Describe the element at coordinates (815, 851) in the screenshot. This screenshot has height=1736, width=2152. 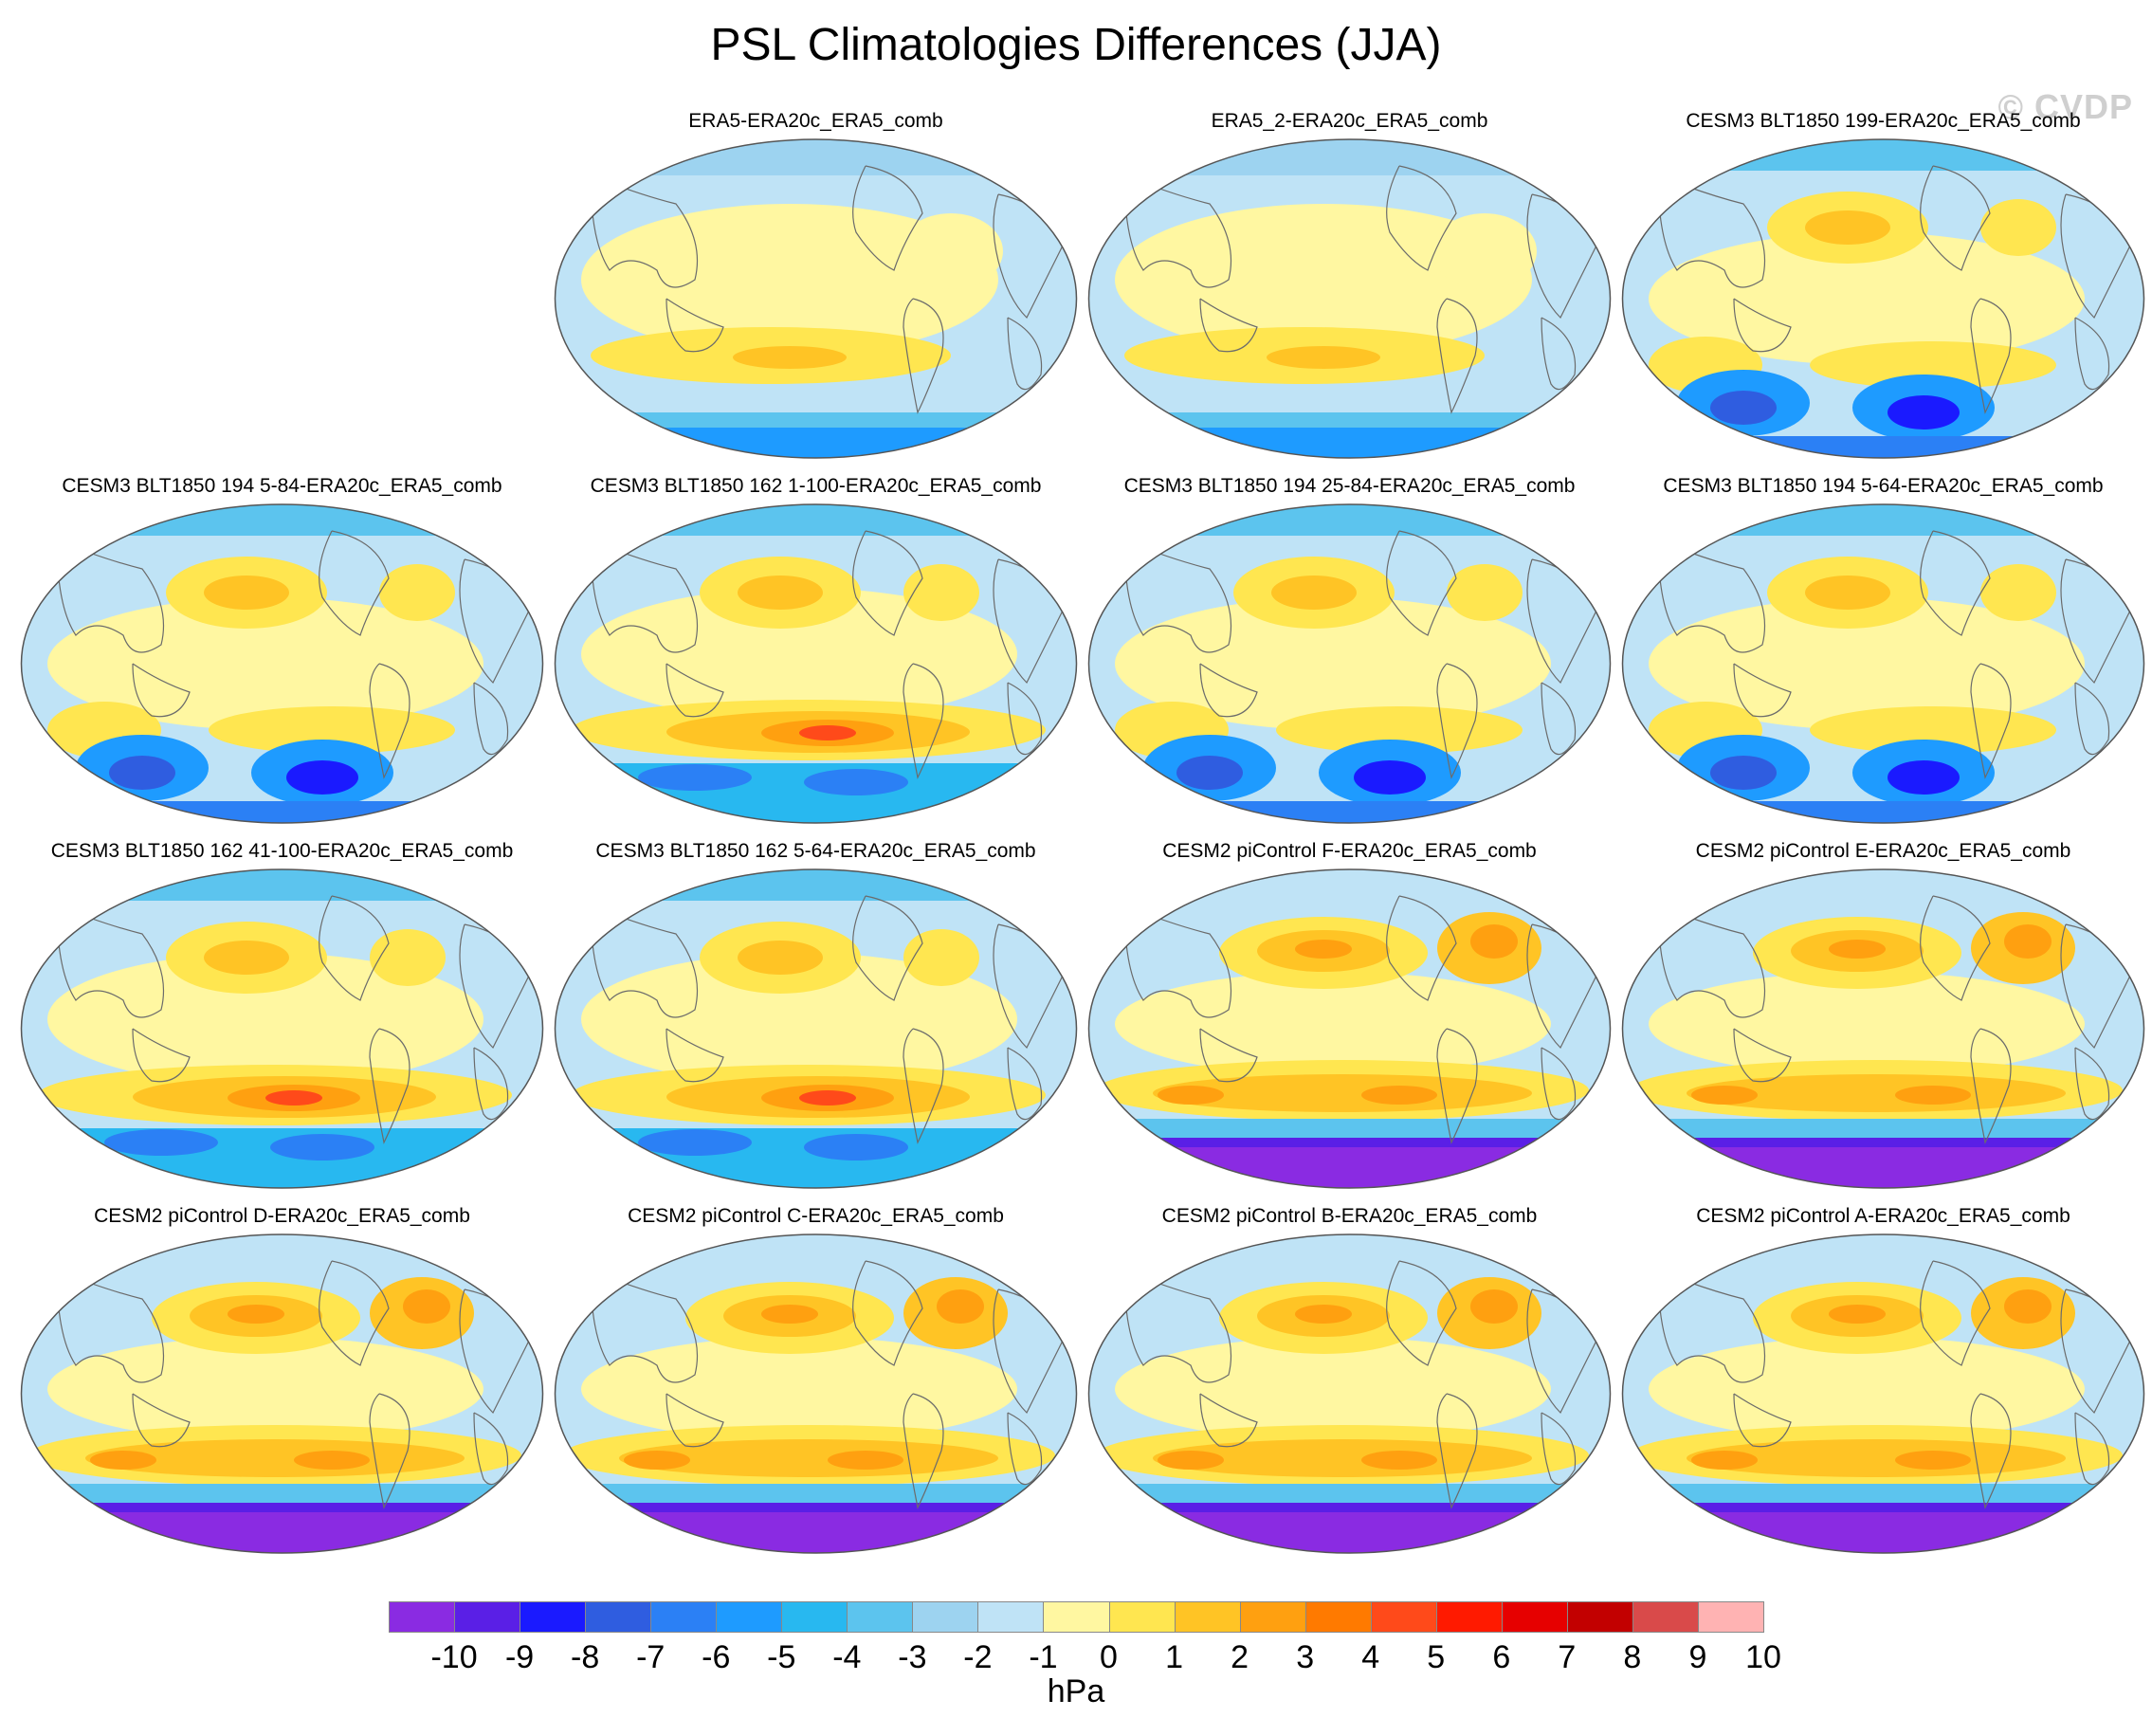
I see `panel-title: CESM3 BLT1850 162 5-64-ERA20c_ERA5_comb` at that location.